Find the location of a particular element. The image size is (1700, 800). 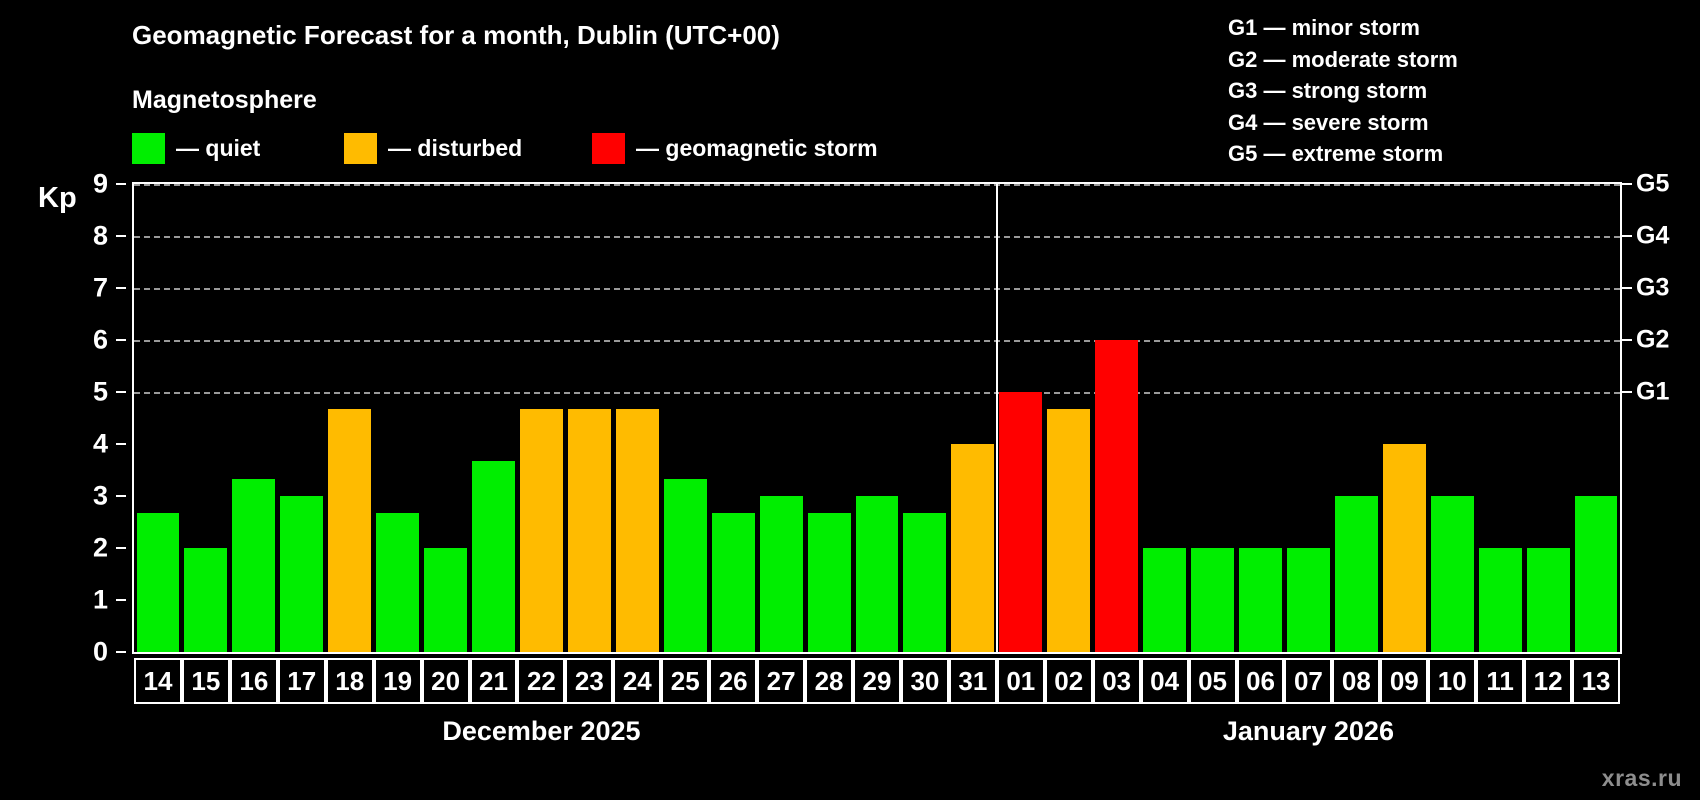

date-cell-30: 30 is located at coordinates (924, 681).